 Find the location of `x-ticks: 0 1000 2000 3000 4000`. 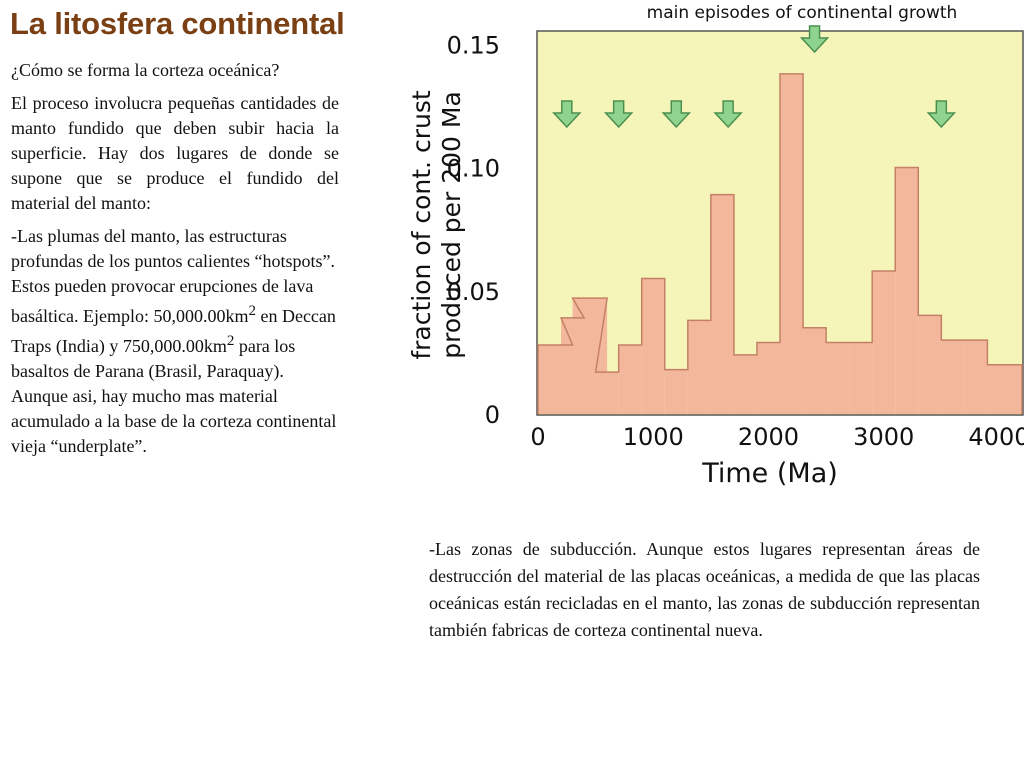

x-ticks: 0 1000 2000 3000 4000 is located at coordinates (777, 437).